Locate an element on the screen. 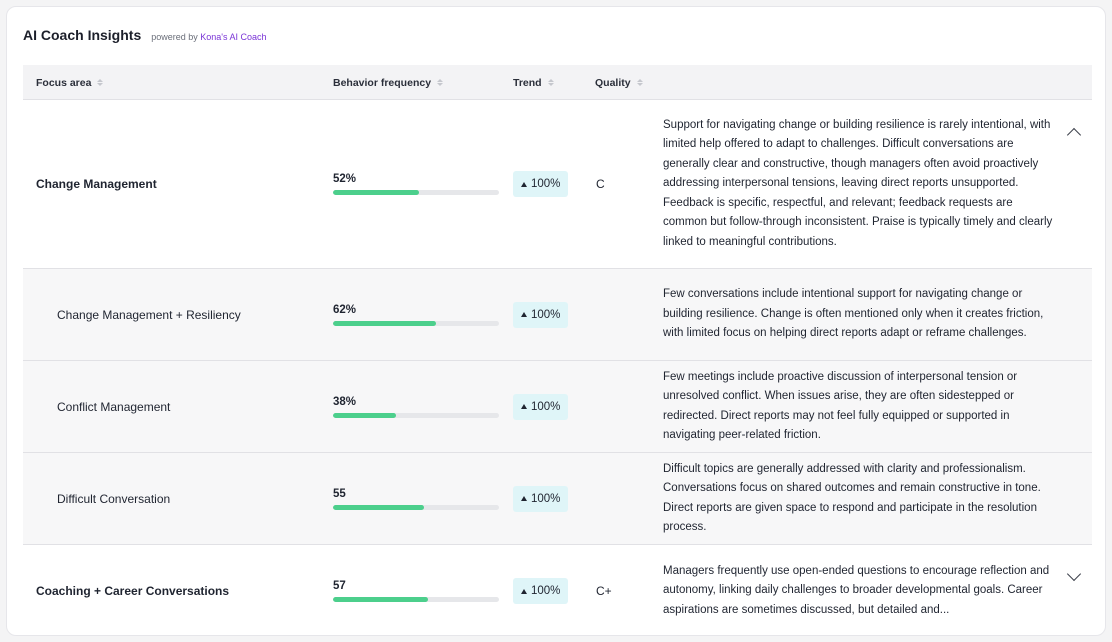  chevron-up-icon is located at coordinates (1074, 135).